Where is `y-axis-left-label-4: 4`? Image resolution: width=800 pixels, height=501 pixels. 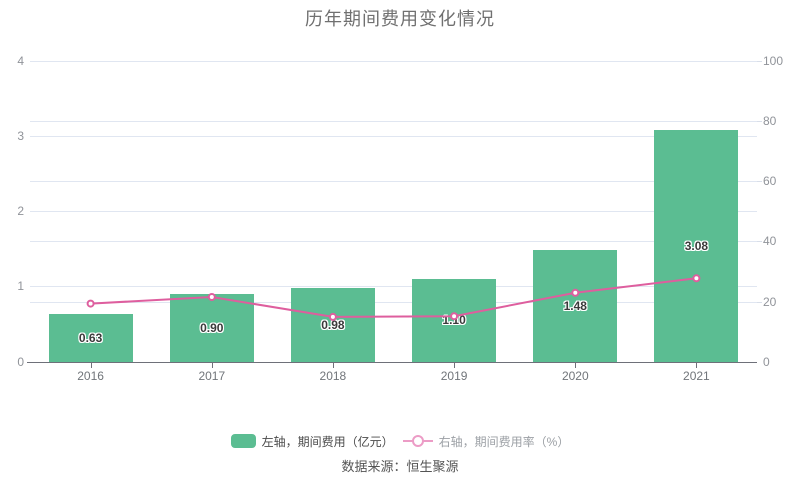 y-axis-left-label-4: 4 is located at coordinates (20, 60).